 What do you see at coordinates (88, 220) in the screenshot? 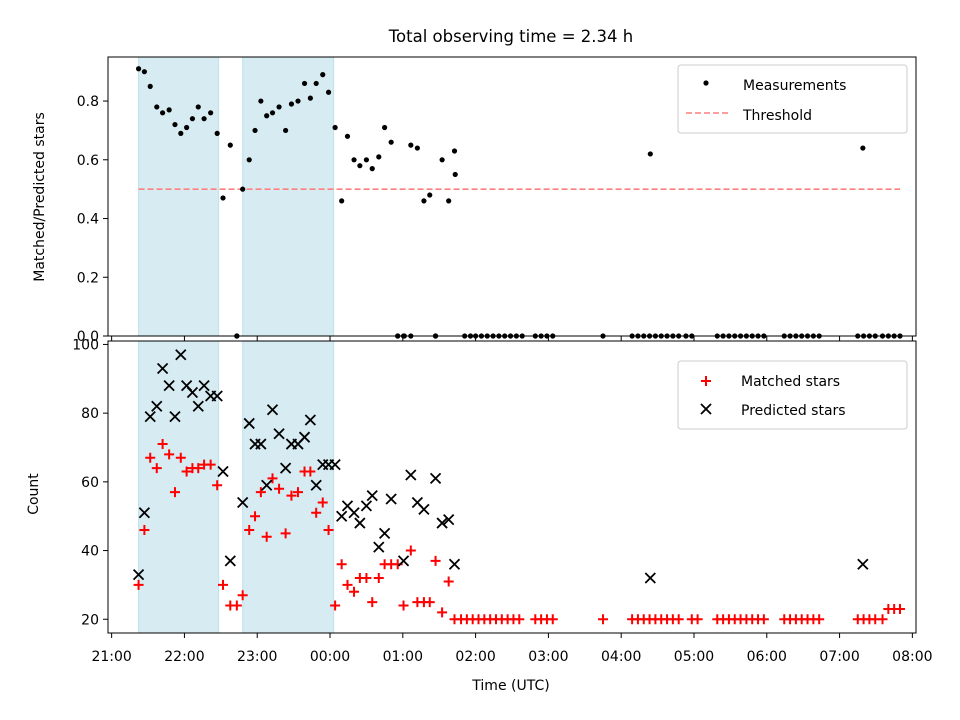
I see `ratio-y-tick-label: 0.4` at bounding box center [88, 220].